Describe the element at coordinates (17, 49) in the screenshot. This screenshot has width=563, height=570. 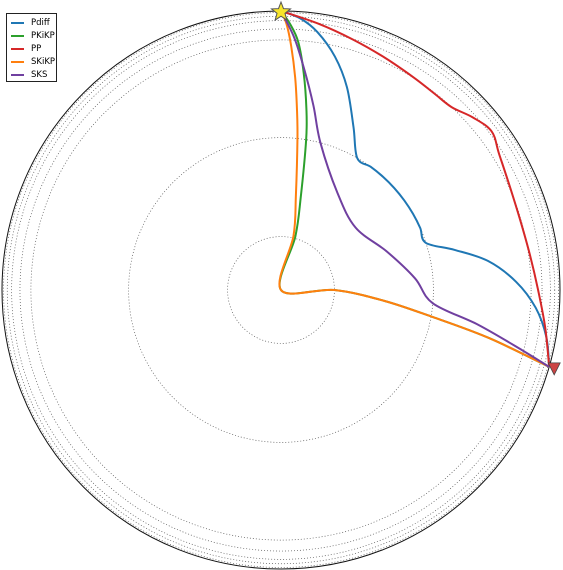
I see `legend-swatch-pp` at that location.